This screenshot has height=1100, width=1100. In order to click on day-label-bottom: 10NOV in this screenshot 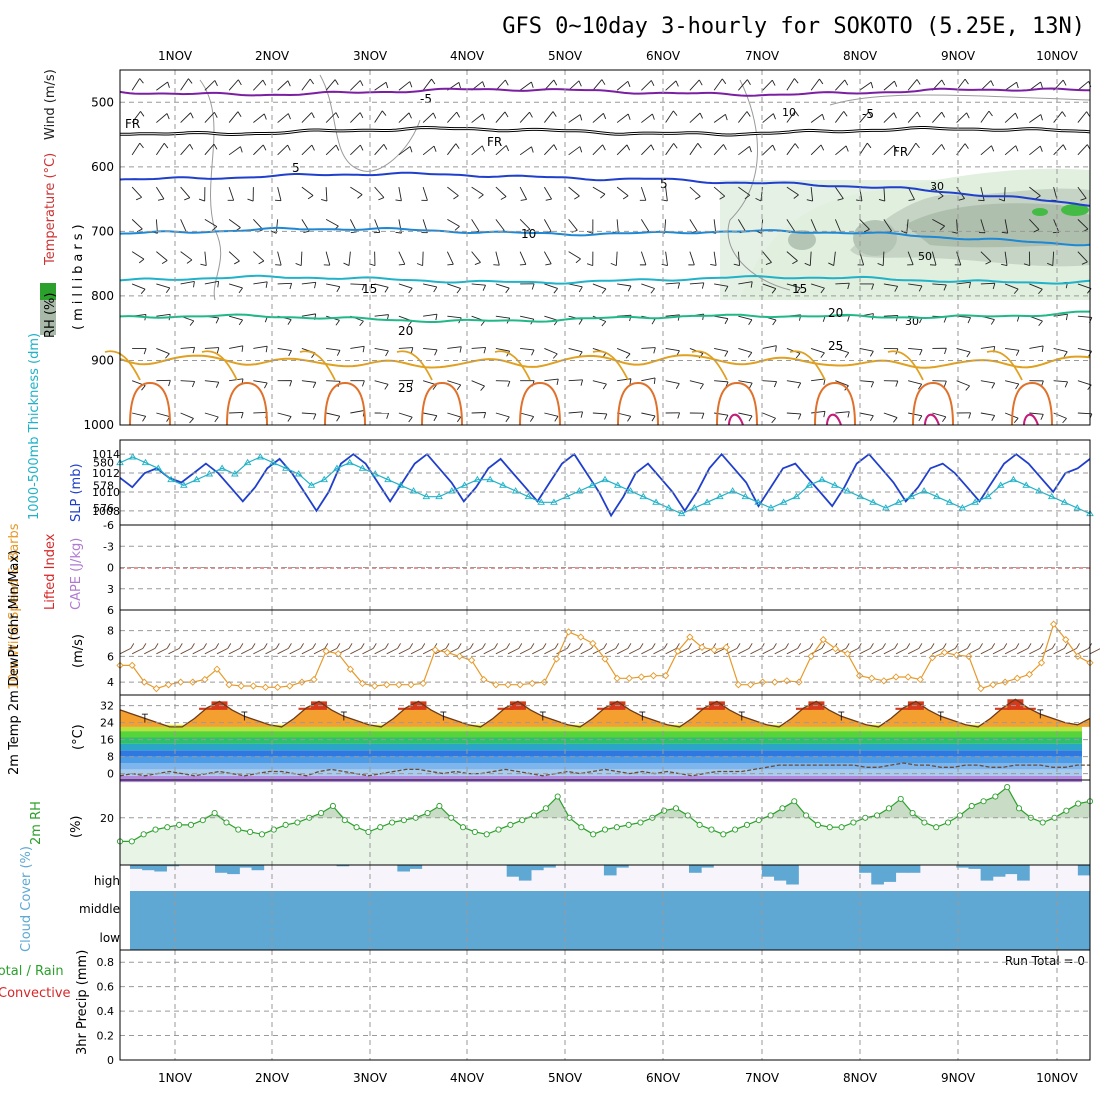, I will do `click(1057, 1078)`.